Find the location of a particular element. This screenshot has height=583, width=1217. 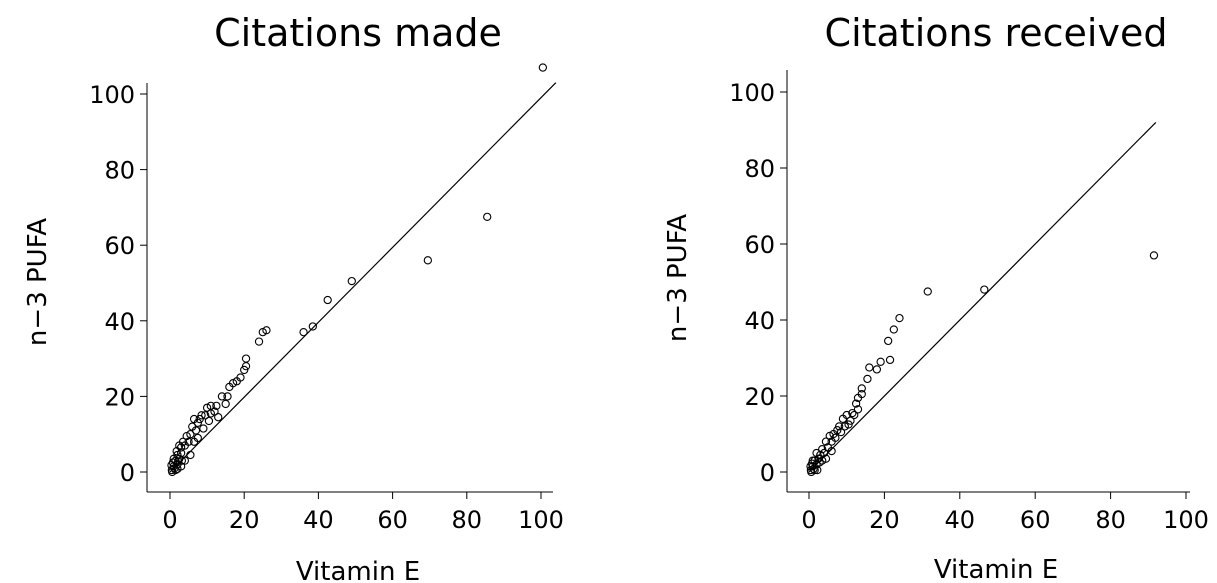

x-tick-label: 100 is located at coordinates (541, 520).